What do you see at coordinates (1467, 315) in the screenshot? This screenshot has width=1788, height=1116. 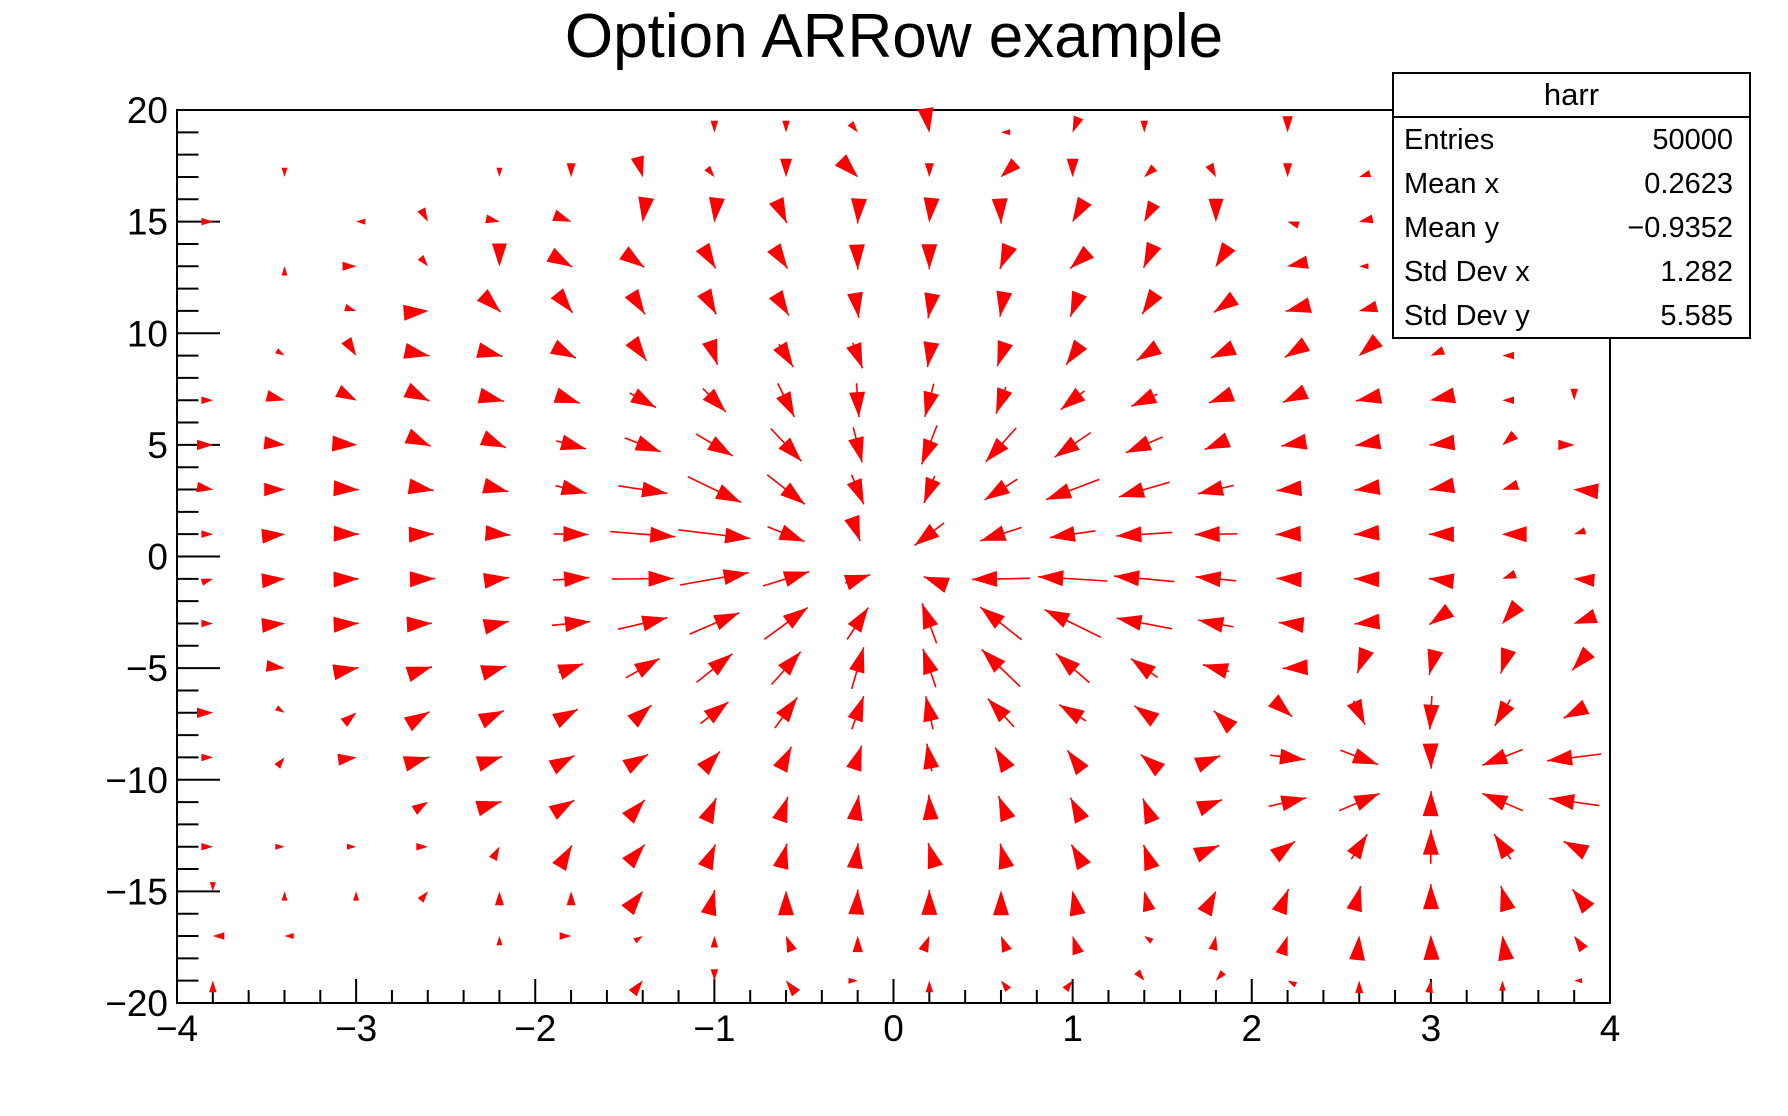 I see `stats-label: Std Dev y` at bounding box center [1467, 315].